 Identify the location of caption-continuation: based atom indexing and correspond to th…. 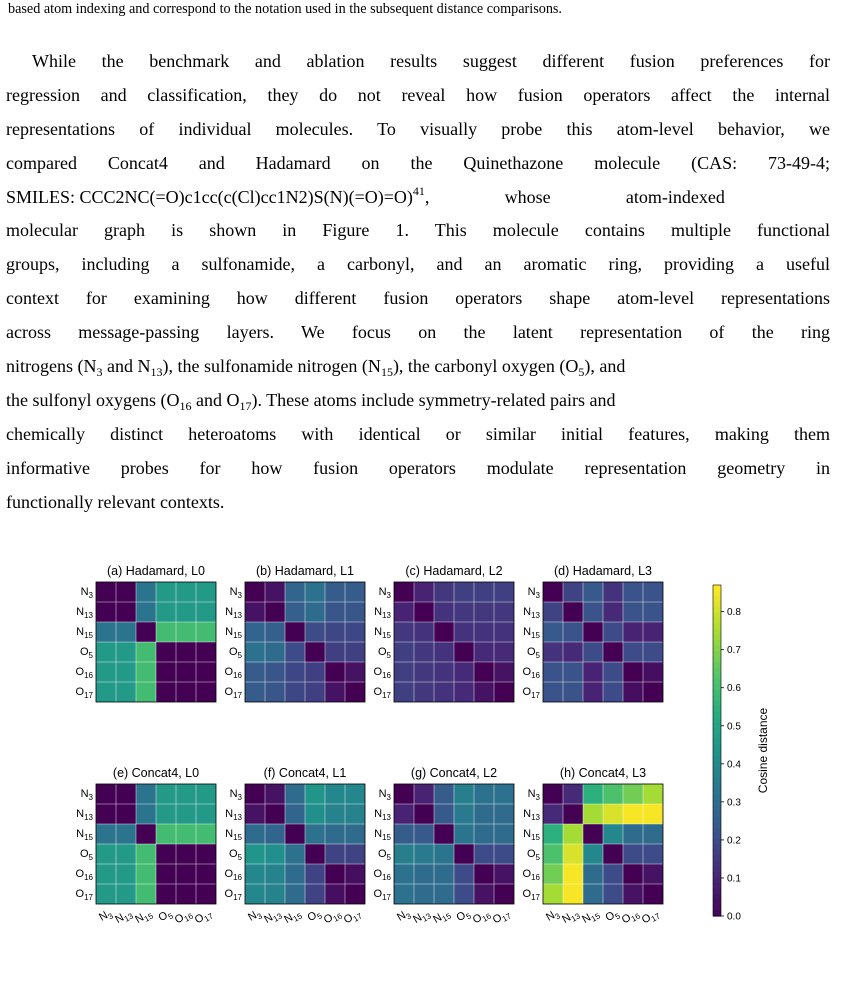
(285, 9).